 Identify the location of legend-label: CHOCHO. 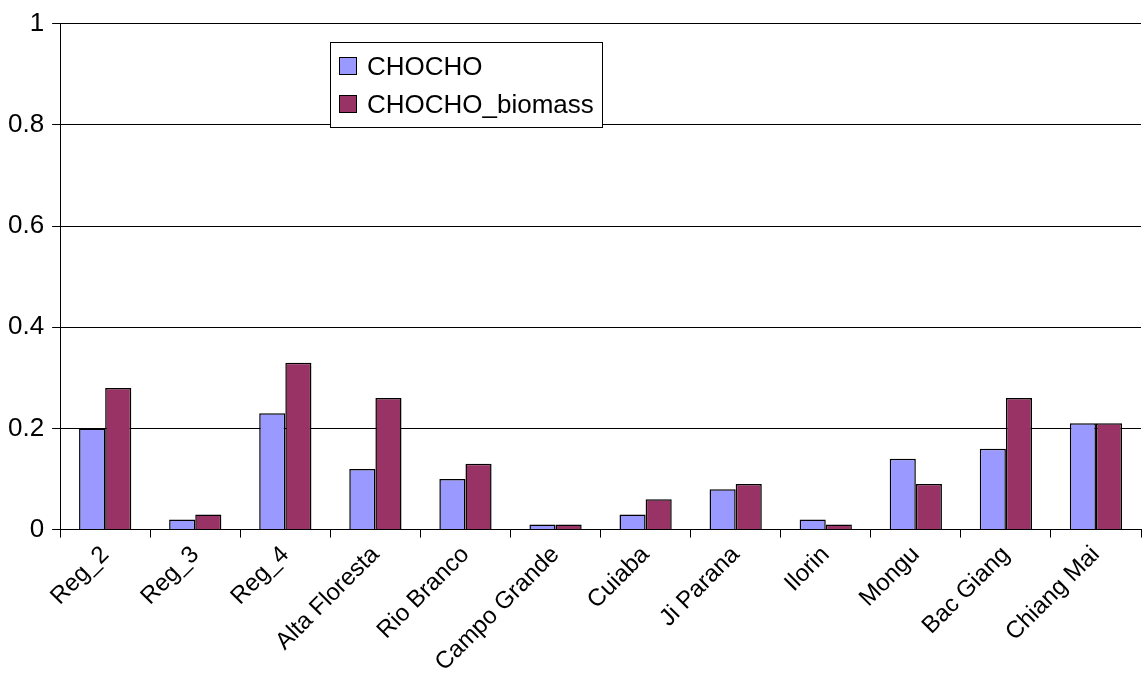
(425, 66).